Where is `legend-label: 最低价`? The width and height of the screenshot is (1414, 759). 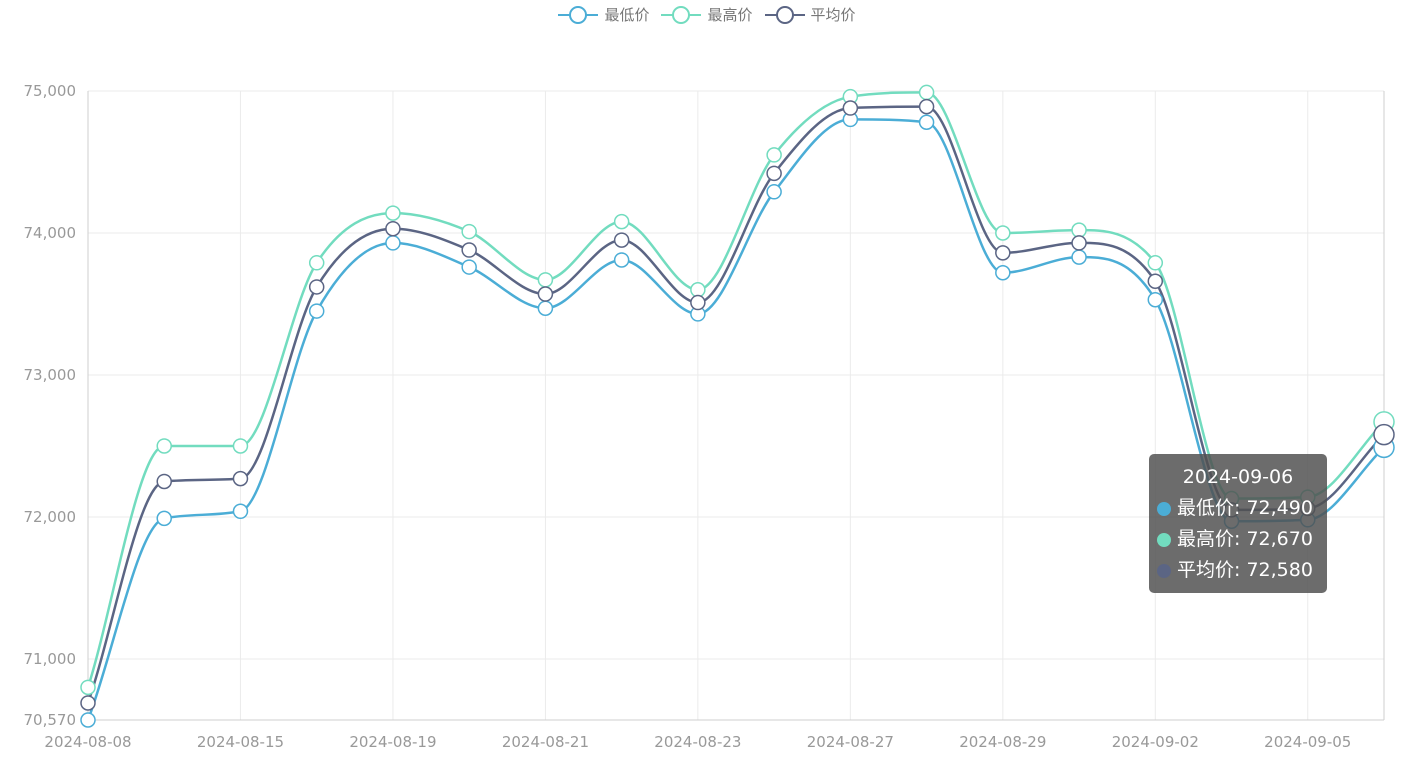
legend-label: 最低价 is located at coordinates (627, 15).